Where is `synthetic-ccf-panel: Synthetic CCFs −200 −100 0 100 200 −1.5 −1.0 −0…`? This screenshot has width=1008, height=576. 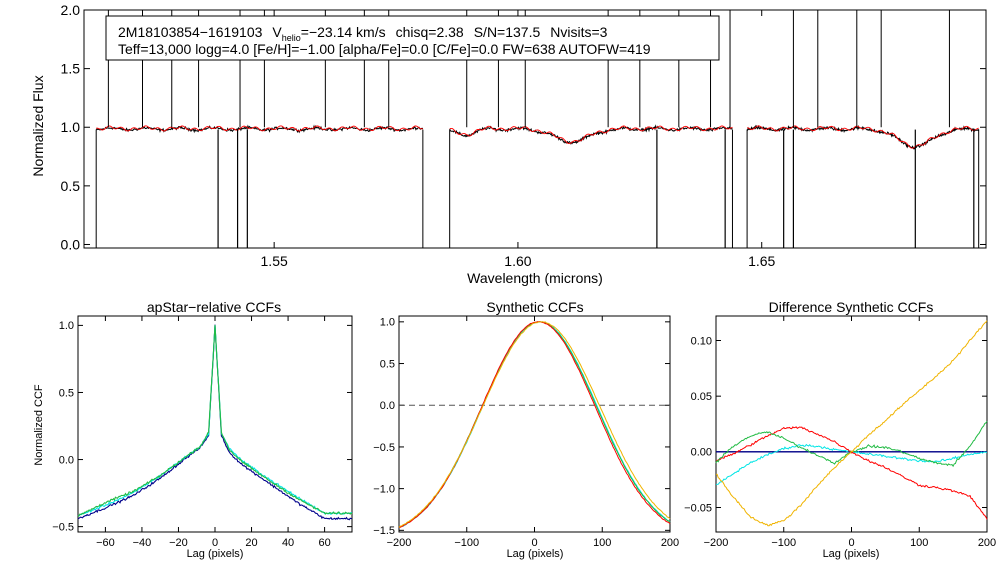 synthetic-ccf-panel: Synthetic CCFs −200 −100 0 100 200 −1.5 −1.0 −0… is located at coordinates (526, 429).